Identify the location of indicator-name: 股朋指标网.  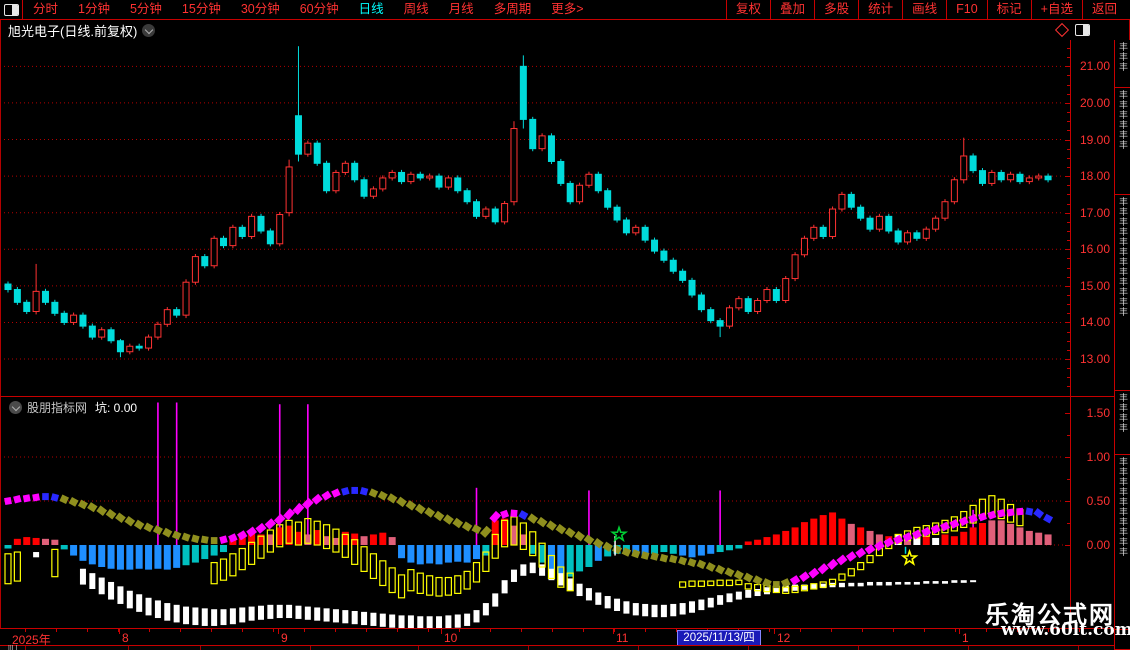
(57, 408).